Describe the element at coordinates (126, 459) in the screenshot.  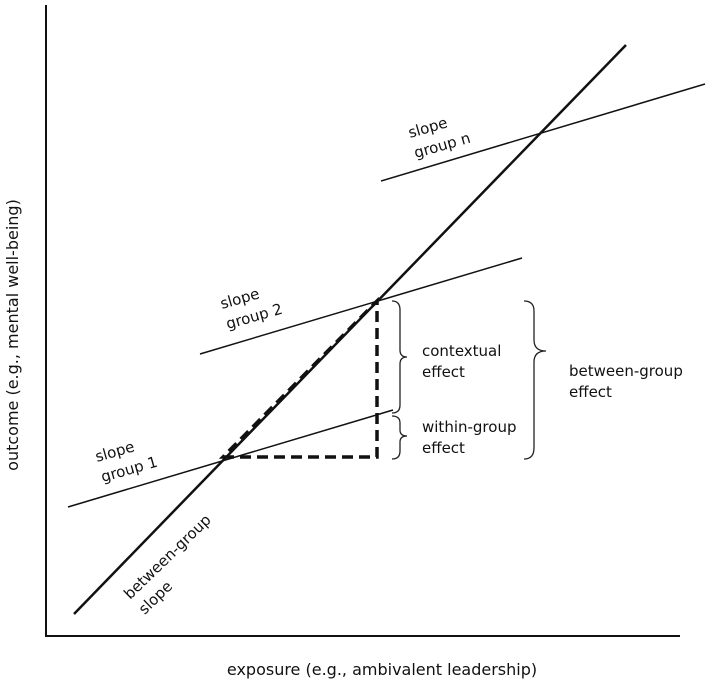
I see `group-1-slope-label: slopegroup 1` at that location.